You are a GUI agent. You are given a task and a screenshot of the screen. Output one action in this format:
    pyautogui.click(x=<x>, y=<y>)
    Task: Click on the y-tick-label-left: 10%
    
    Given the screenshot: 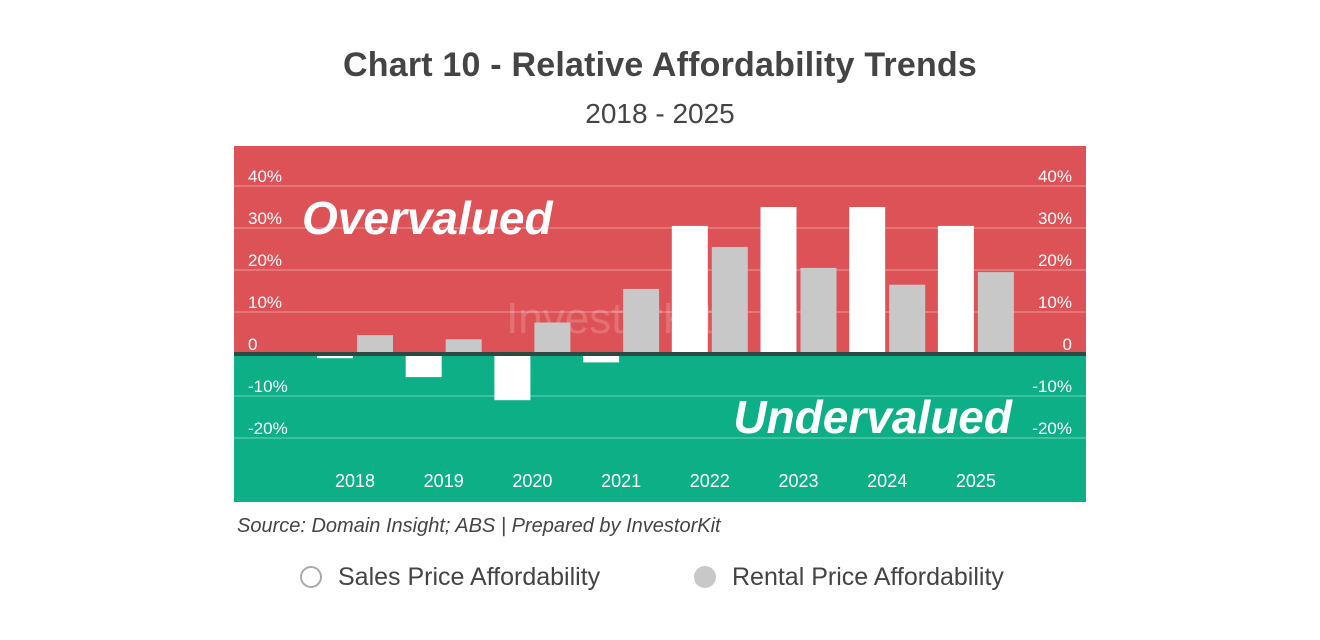 What is the action you would take?
    pyautogui.click(x=265, y=302)
    